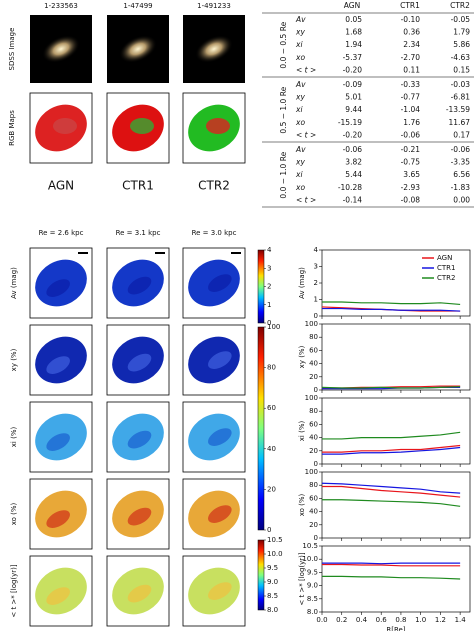  What do you see at coordinates (411, 84) in the screenshot?
I see `table-cell: -0.33` at bounding box center [411, 84].